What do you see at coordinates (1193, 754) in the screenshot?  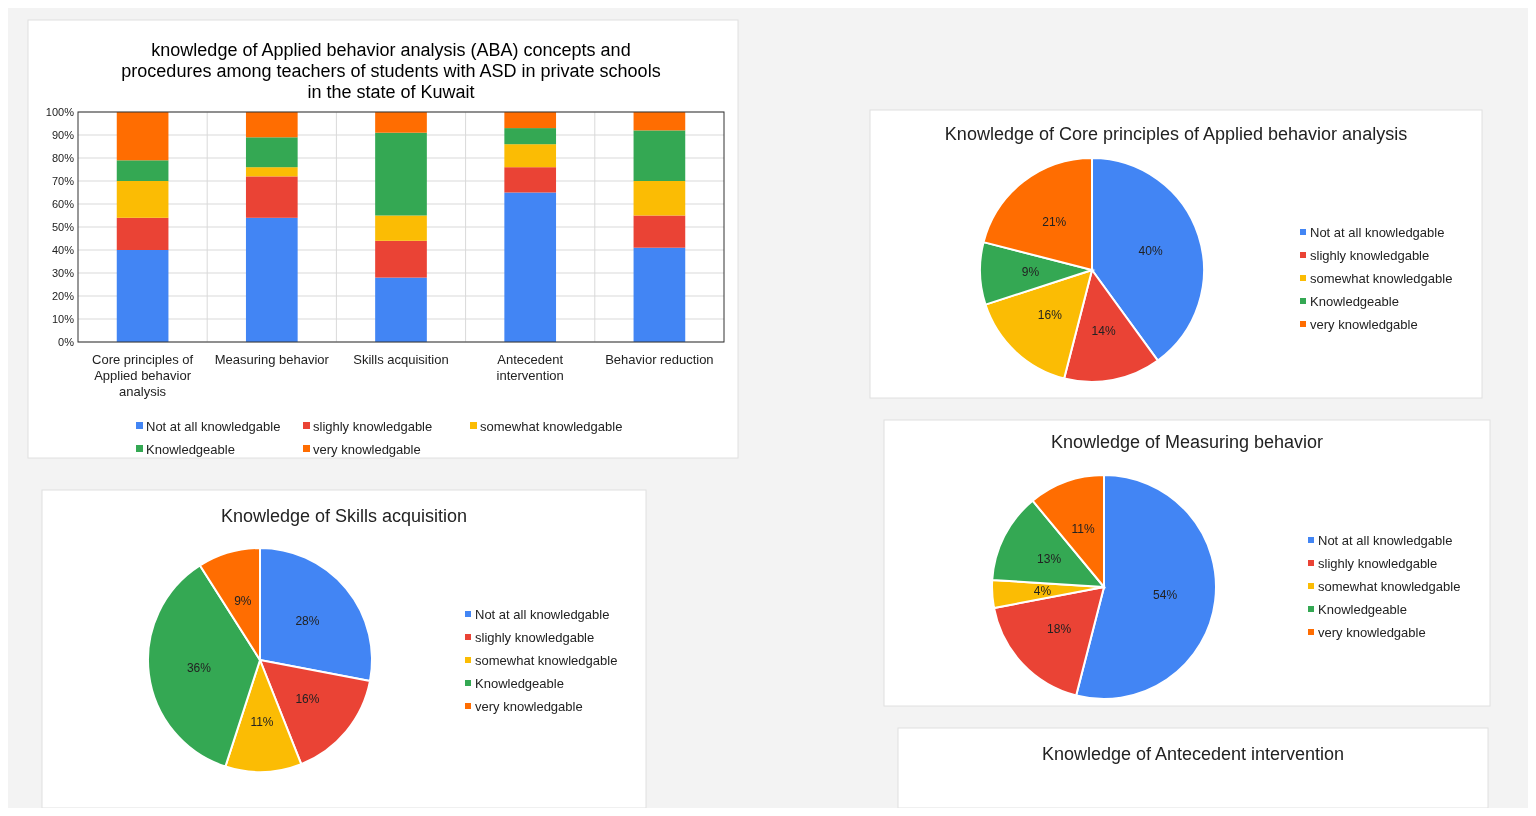 I see `text: Knowledge of Antecedent intervention` at bounding box center [1193, 754].